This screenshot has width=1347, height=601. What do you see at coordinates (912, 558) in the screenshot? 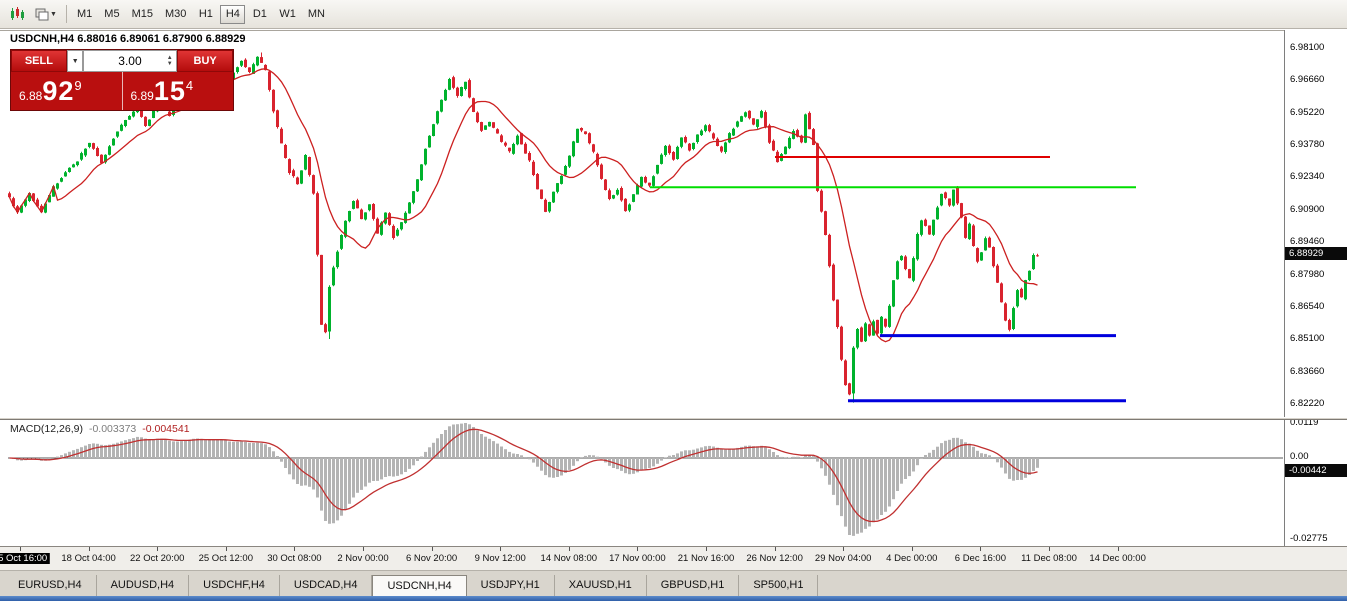
I see `time-axis-label: 4 Dec 00:00` at bounding box center [912, 558].